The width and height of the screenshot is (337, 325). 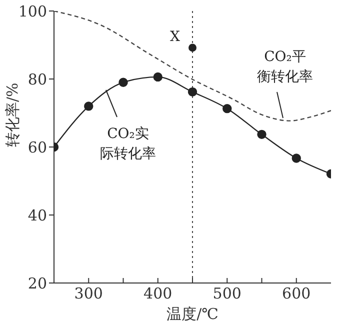 I want to click on y-tick-label: 80, so click(x=37, y=79).